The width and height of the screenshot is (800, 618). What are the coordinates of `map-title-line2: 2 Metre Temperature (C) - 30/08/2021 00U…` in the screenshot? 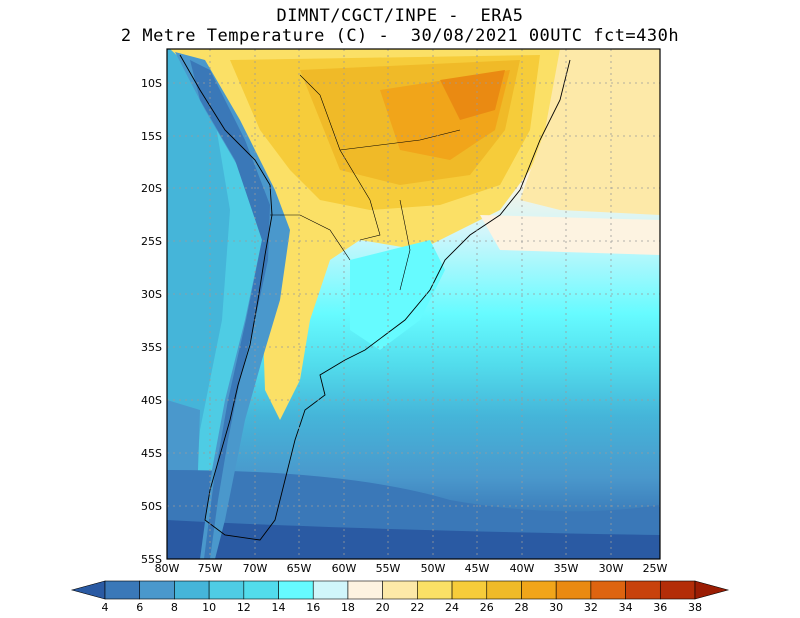 It's located at (400, 36).